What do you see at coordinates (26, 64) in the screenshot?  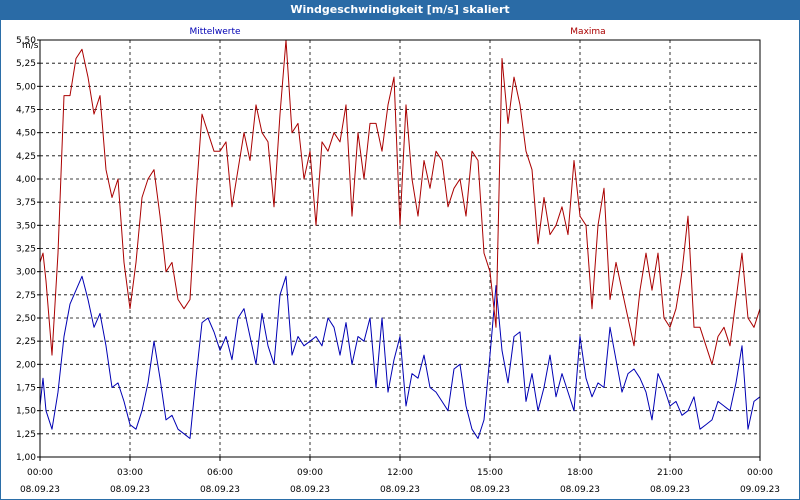 I see `y-tick-label: 5,25` at bounding box center [26, 64].